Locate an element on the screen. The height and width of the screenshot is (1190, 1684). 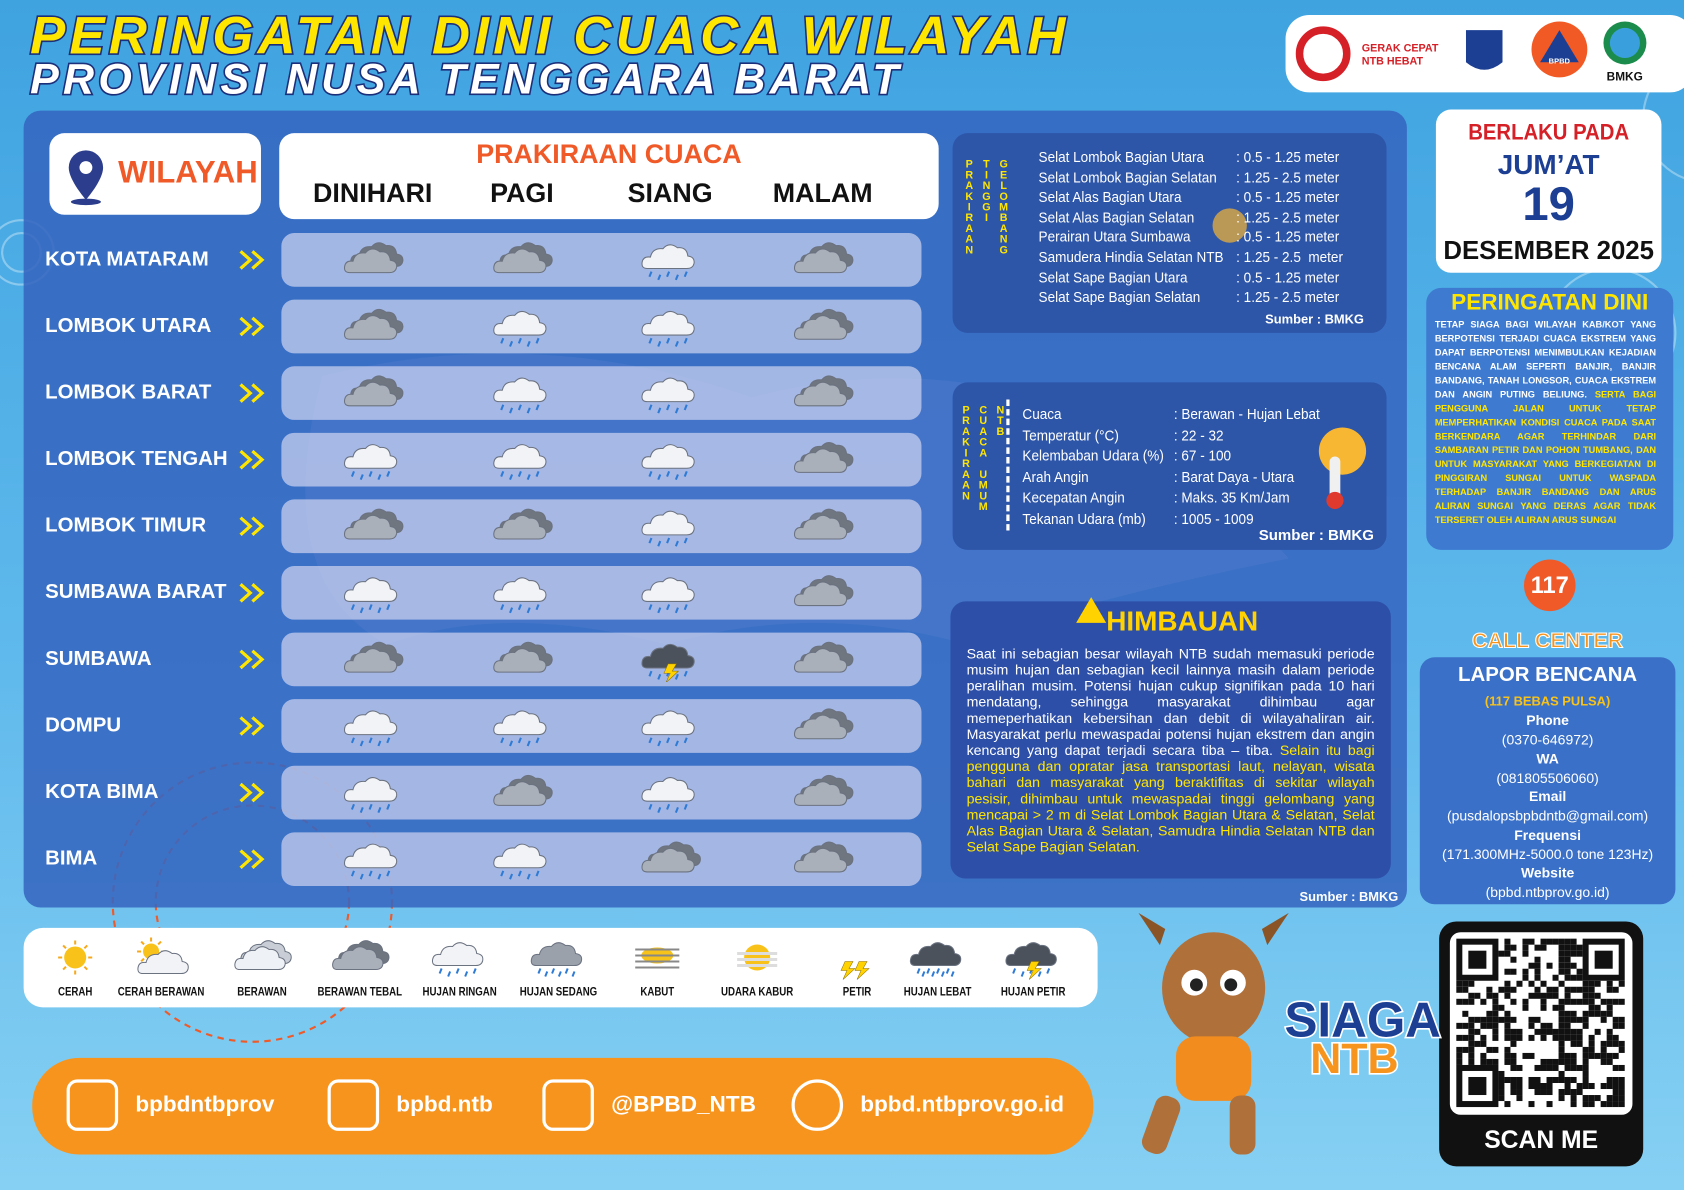
period-label: PAGI is located at coordinates (522, 193).